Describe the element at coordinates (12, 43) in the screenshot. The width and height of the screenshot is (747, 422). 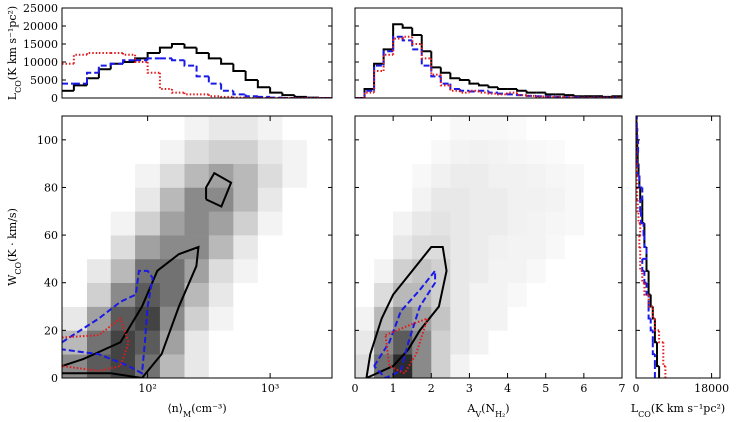
I see `axis-label-part: (K km s⁻¹pc²)` at that location.